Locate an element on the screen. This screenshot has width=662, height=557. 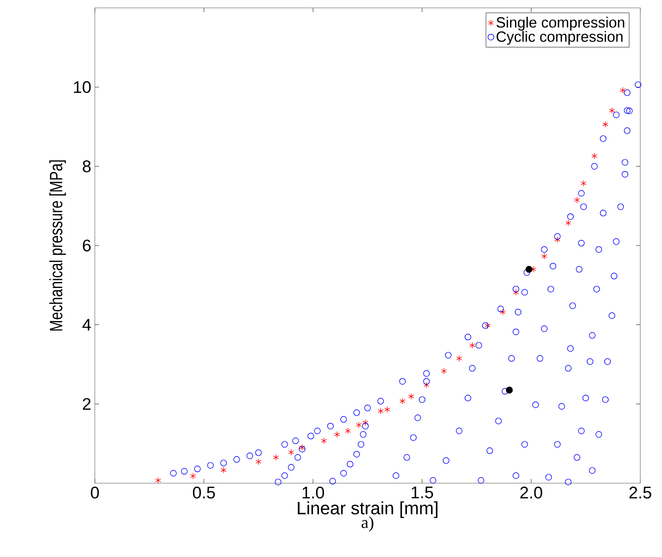
y-axis-title: Mechanical pressure [MPa] is located at coordinates (57, 245).